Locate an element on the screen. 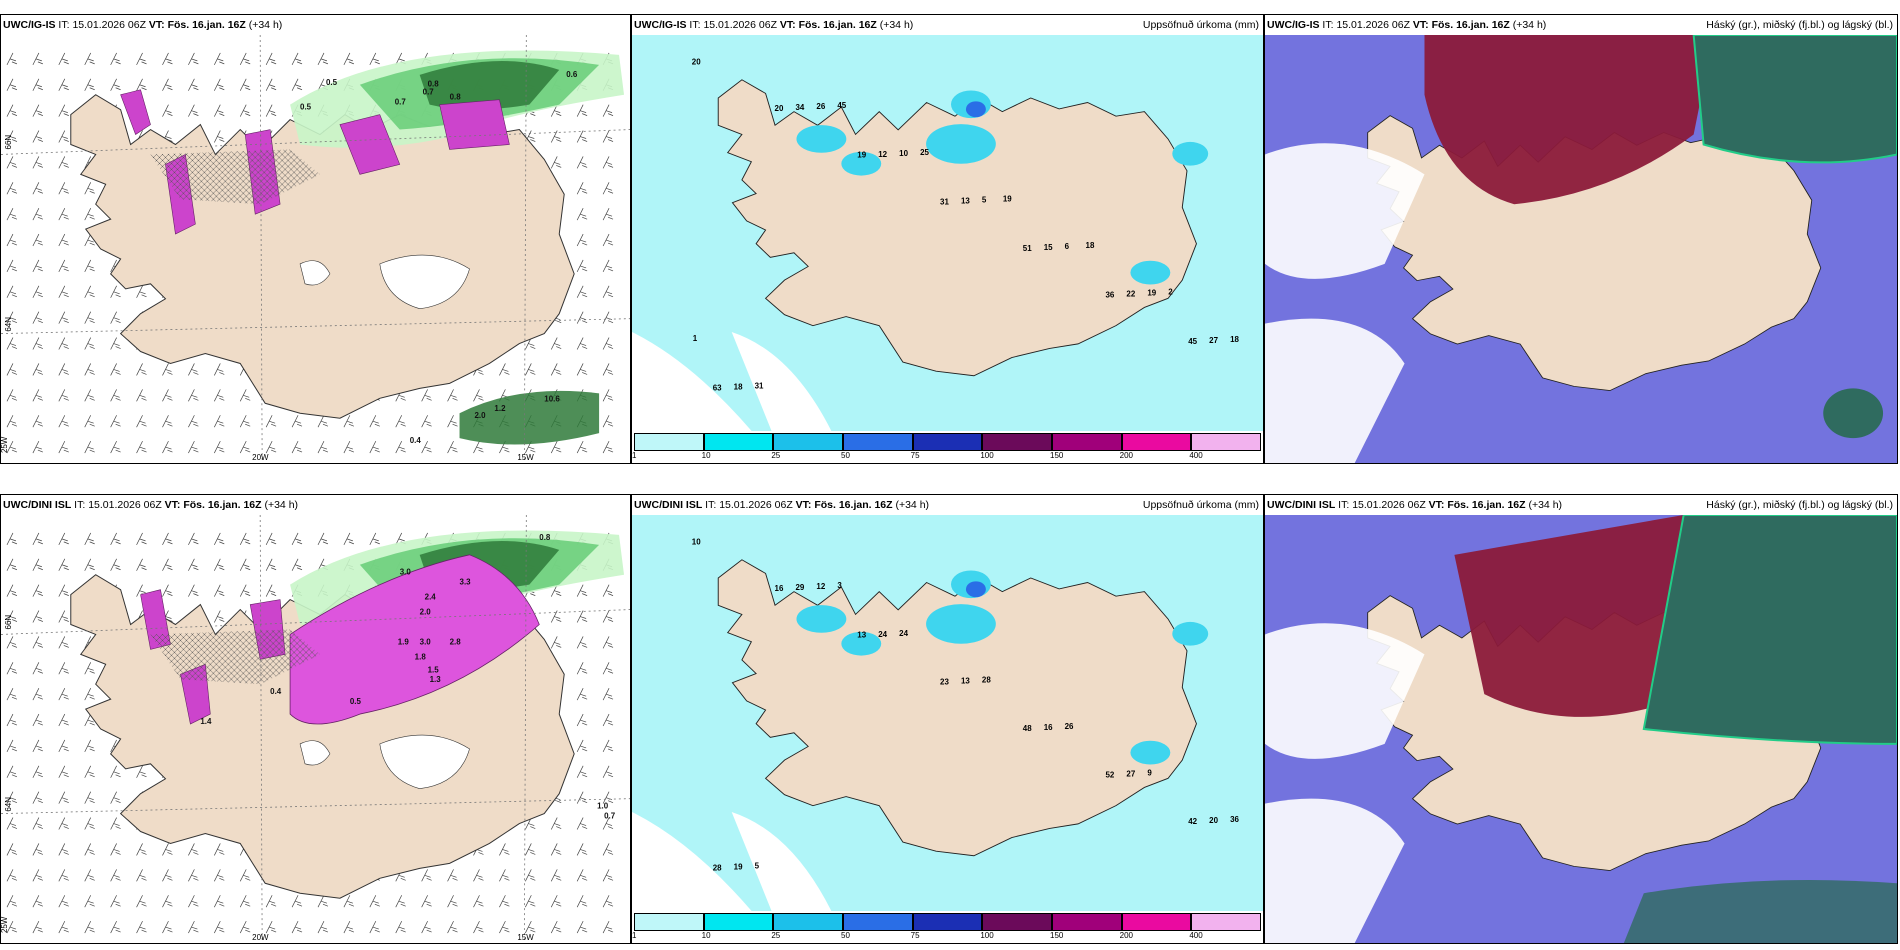 The width and height of the screenshot is (1900, 950). lat-label-64n: 64N is located at coordinates (8, 324).